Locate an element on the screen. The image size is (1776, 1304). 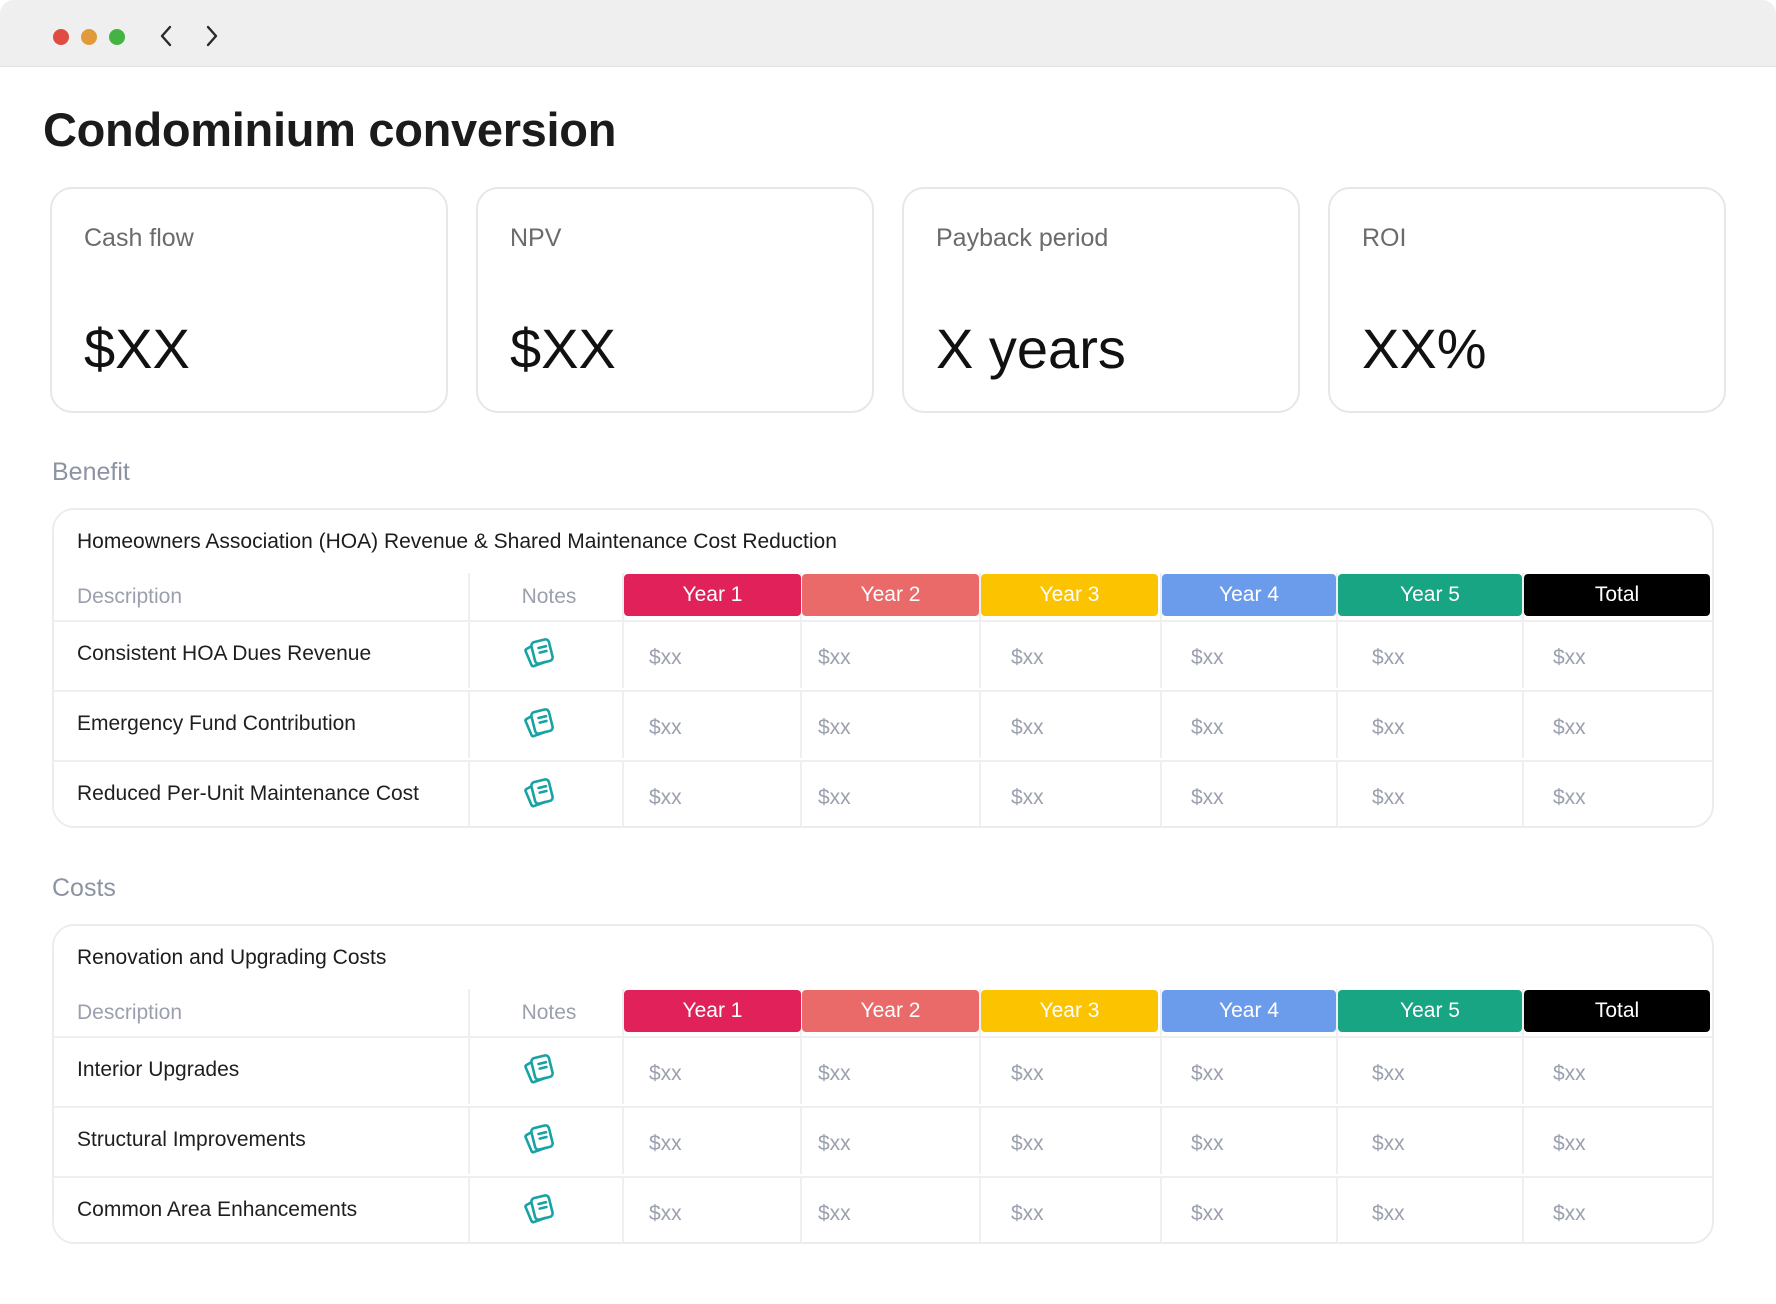
column-header-year-4: Year 4 is located at coordinates (1249, 595).